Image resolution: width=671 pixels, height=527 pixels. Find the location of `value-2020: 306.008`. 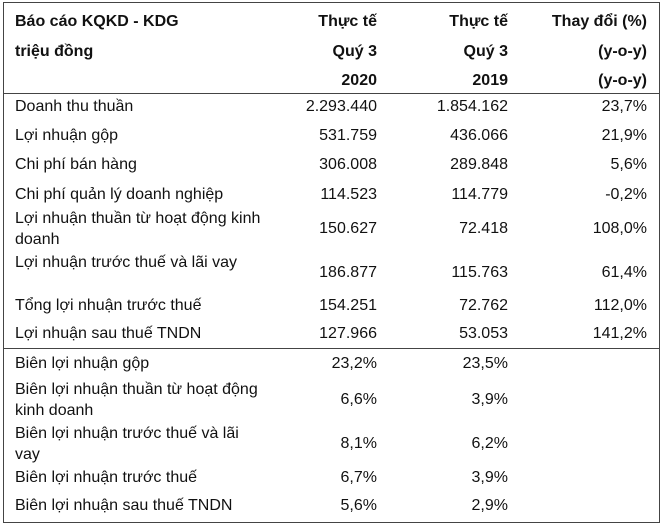

value-2020: 306.008 is located at coordinates (348, 164).